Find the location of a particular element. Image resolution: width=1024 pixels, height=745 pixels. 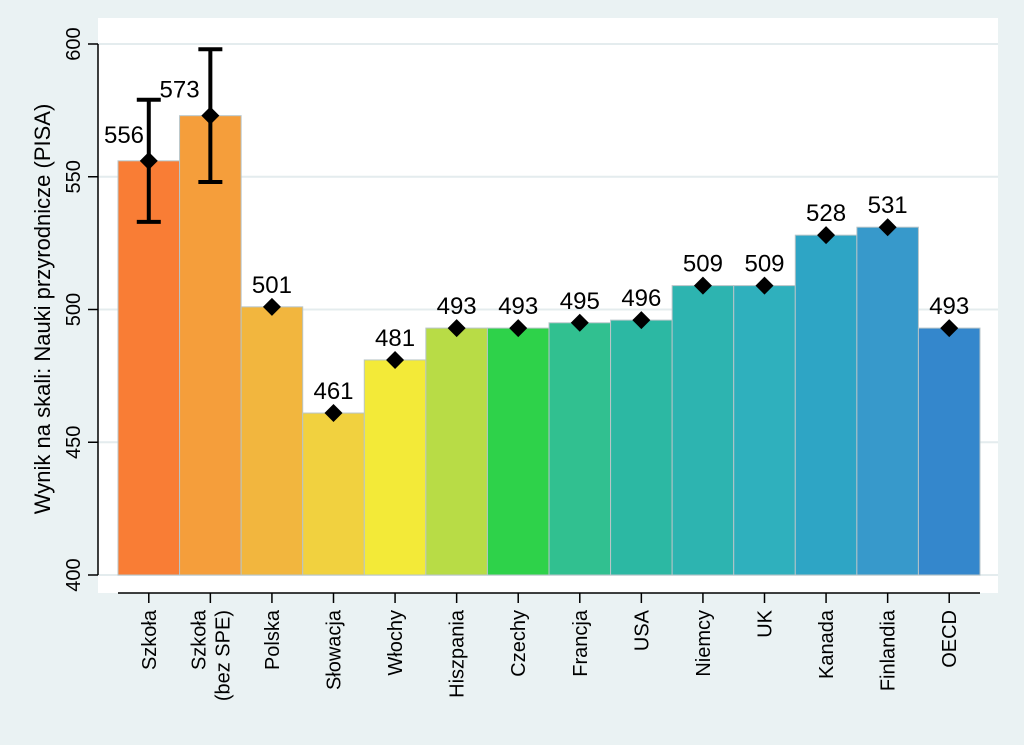

x-tick-label: Finlandia is located at coordinates (889, 650).